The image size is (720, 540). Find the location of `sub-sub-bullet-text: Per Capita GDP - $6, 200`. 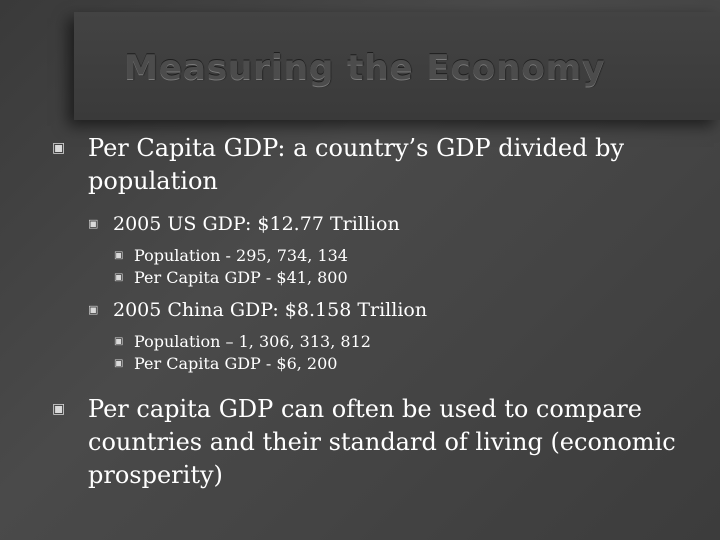

sub-sub-bullet-text: Per Capita GDP - $6, 200 is located at coordinates (236, 363).